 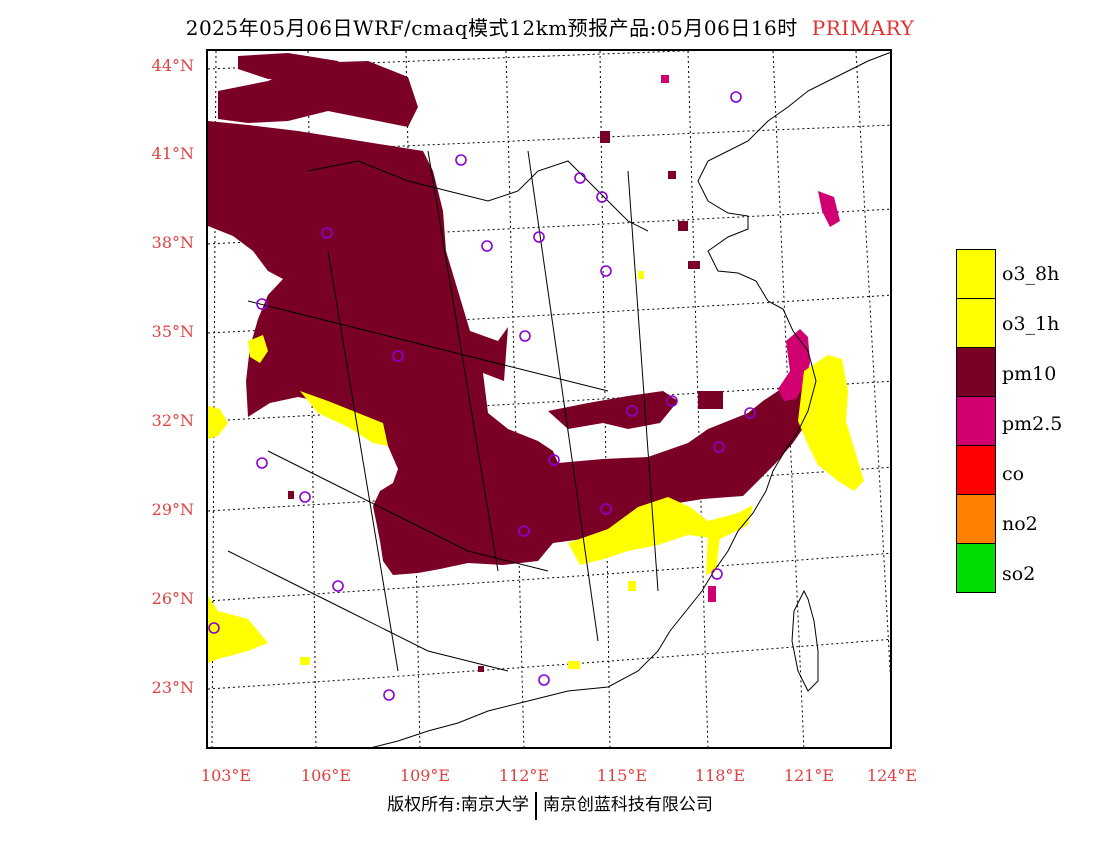 I want to click on lat-label-44: 44°N, so click(x=172, y=65).